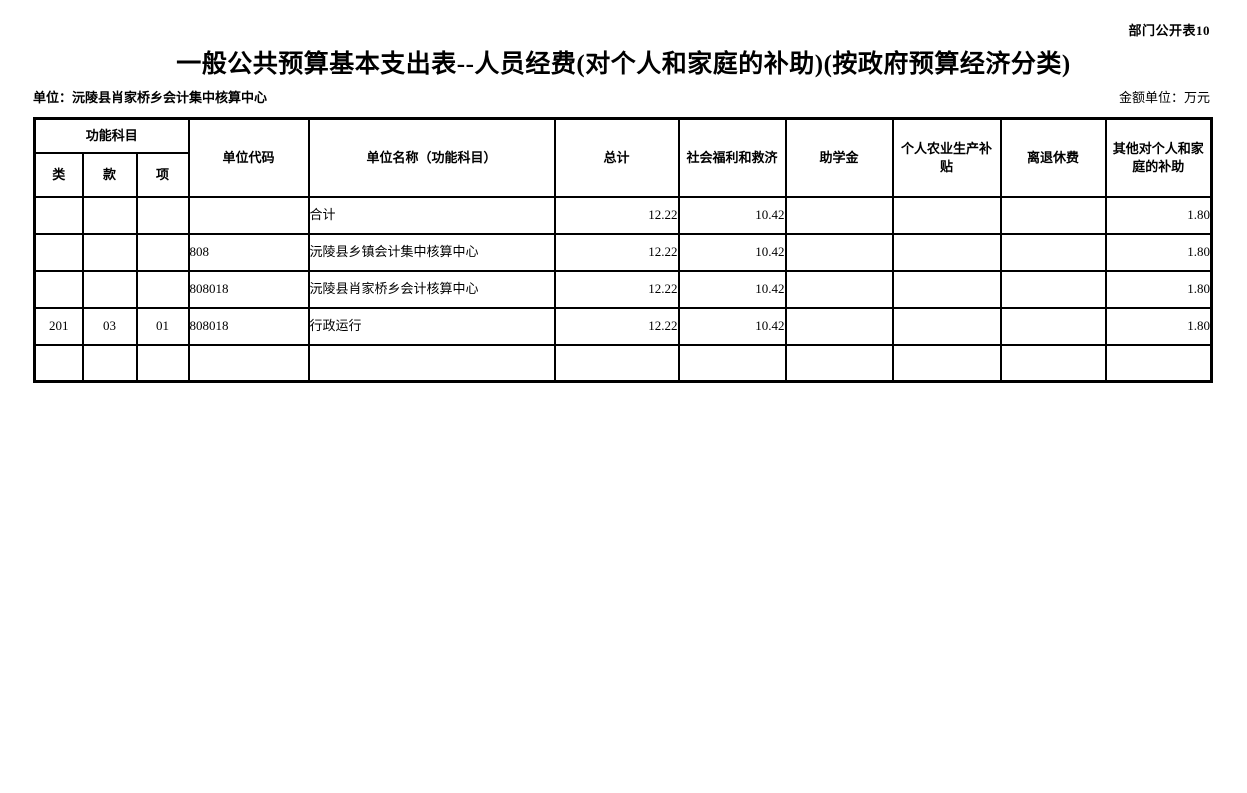 The width and height of the screenshot is (1247, 793). Describe the element at coordinates (150, 97) in the screenshot. I see `reporting-unit-label: 单位：沅陵县肖家桥乡会计集中核算中心` at that location.